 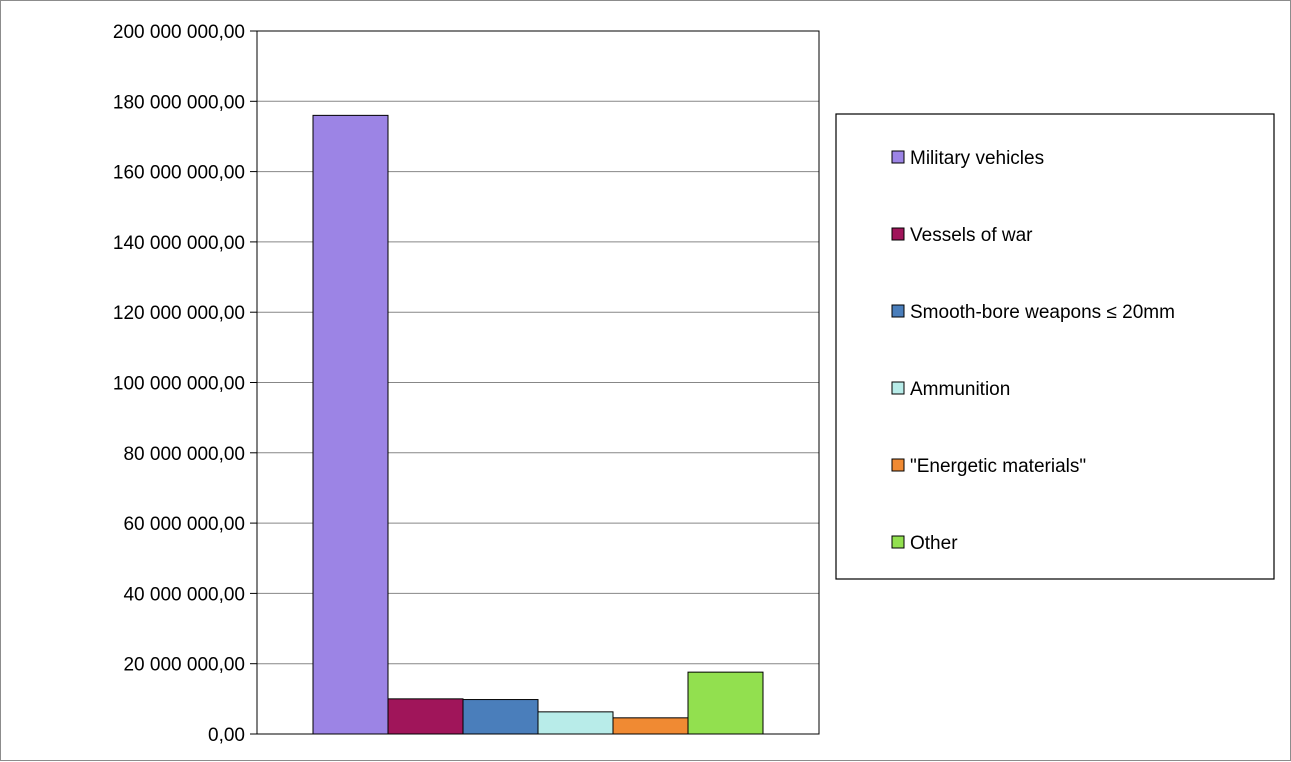 I want to click on y-tick-label: 140 000 000,00, so click(x=179, y=243).